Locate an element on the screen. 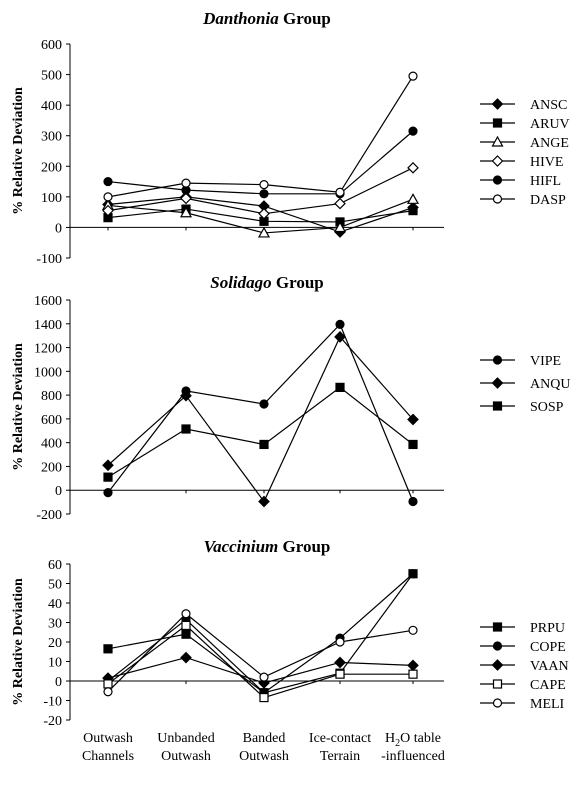 This screenshot has width=577, height=787. chart-title-italic: Solidago is located at coordinates (240, 282).